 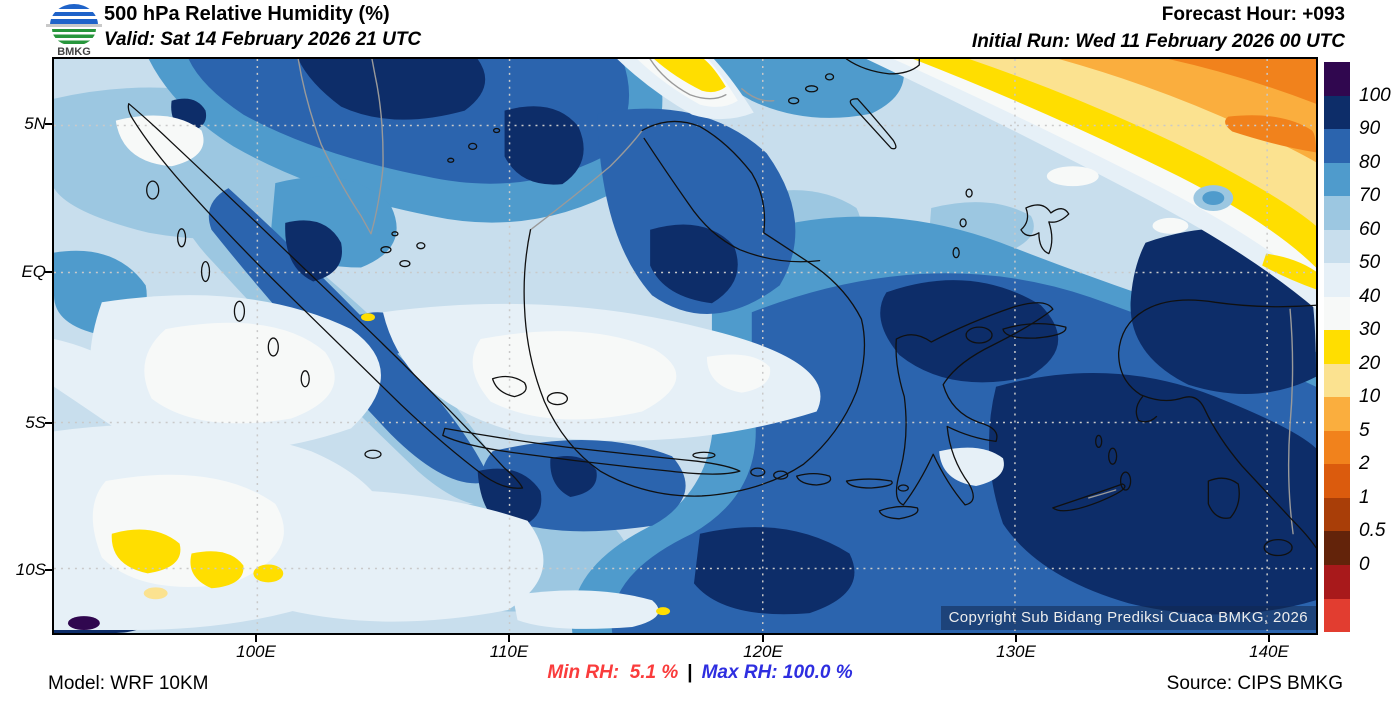 I want to click on colorbar-label: 10, so click(x=1370, y=396).